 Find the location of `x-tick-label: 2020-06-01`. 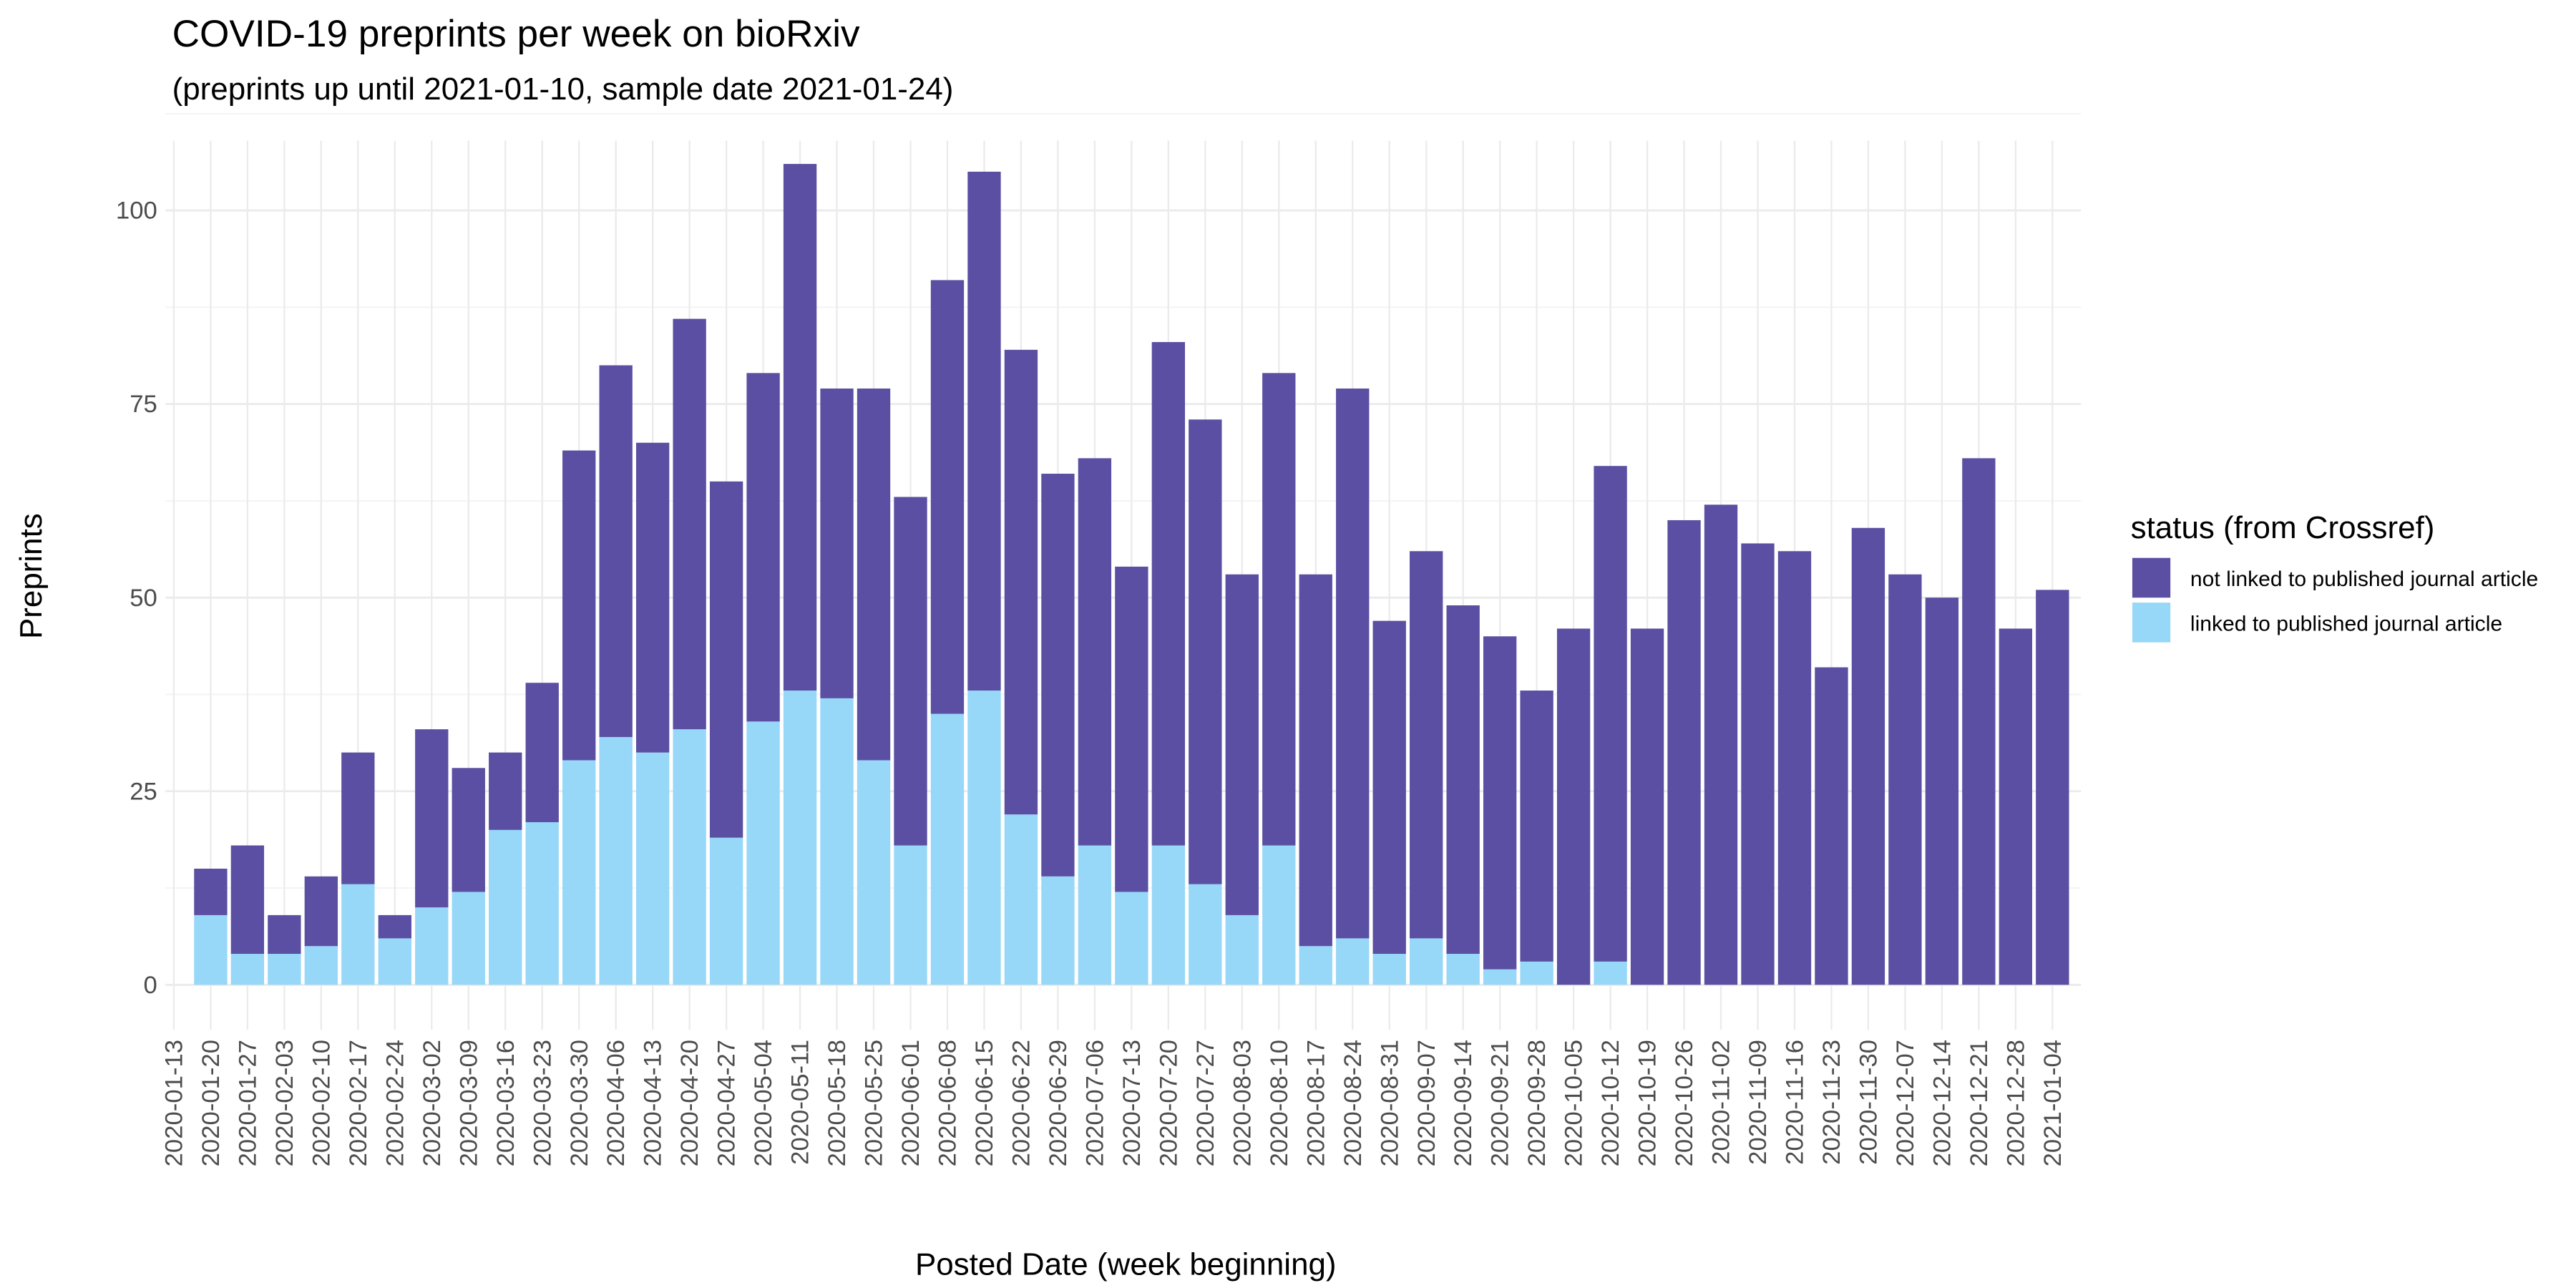

x-tick-label: 2020-06-01 is located at coordinates (911, 1103).